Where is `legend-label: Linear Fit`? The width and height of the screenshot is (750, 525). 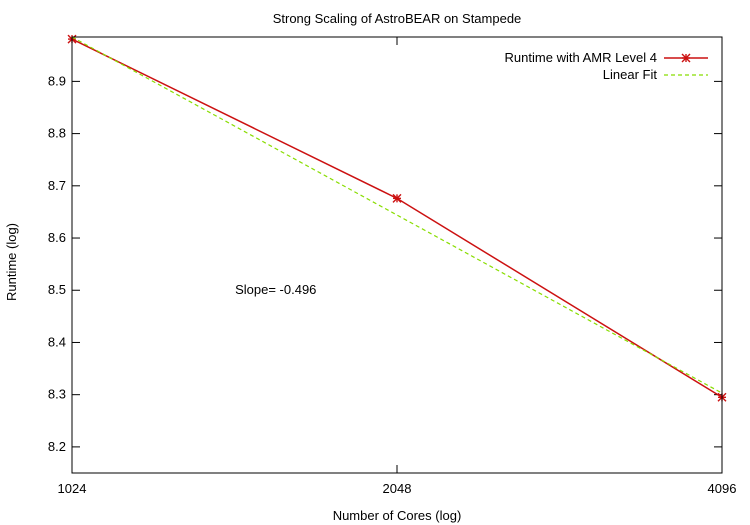
legend-label: Linear Fit is located at coordinates (630, 74).